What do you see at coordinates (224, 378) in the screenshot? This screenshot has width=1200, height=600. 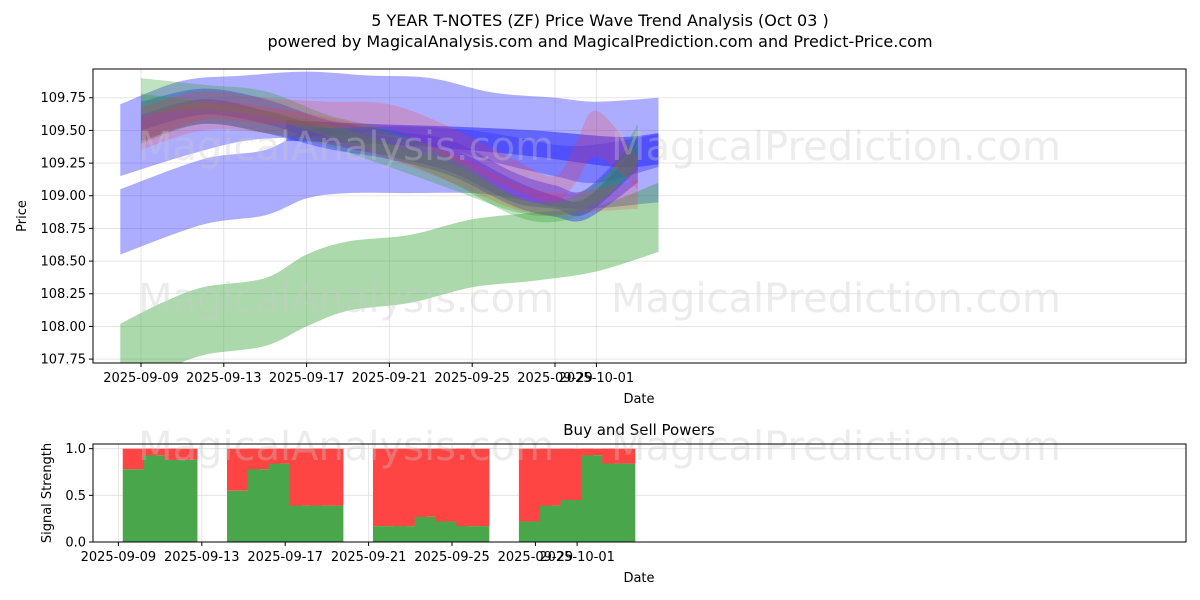 I see `price-x-tick-label: 2025-09-13` at bounding box center [224, 378].